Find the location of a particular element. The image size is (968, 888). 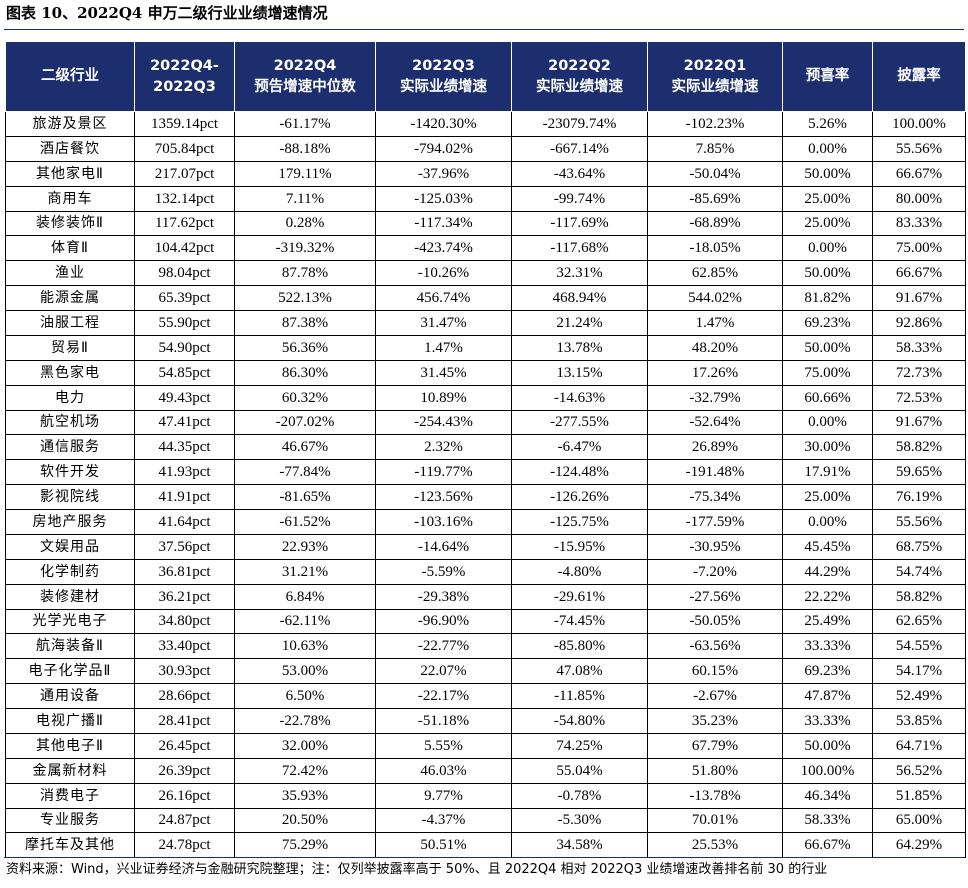

industry-name-cell: 电力 is located at coordinates (70, 397).